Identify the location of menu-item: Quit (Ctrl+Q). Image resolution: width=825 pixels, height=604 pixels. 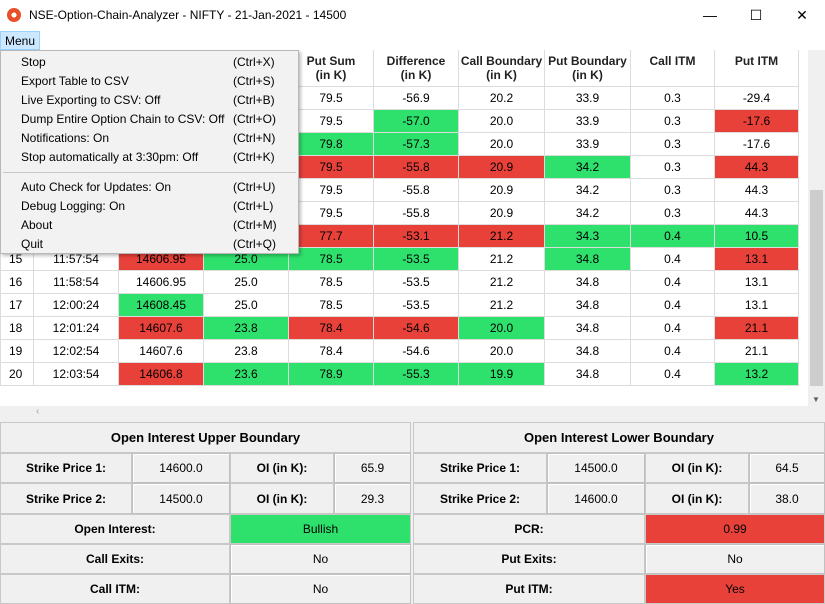
(149, 244).